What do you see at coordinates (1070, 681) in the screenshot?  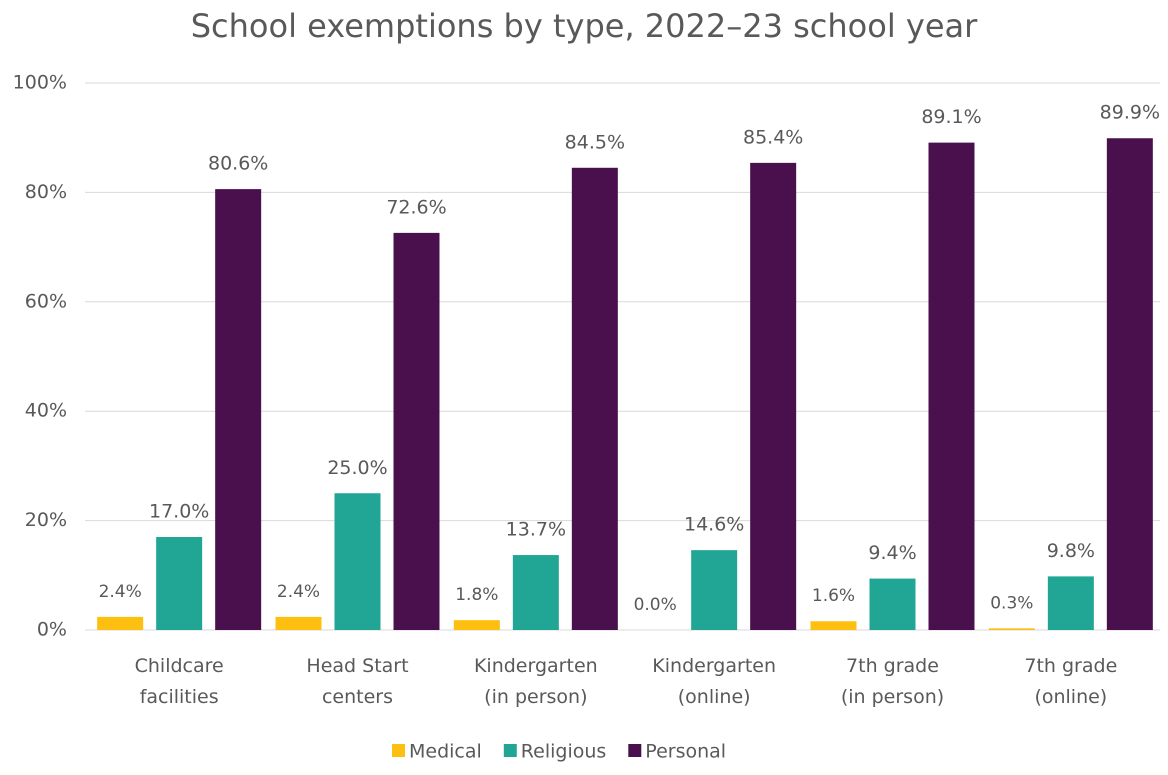 I see `x-tick-label: 7th grade (online)` at bounding box center [1070, 681].